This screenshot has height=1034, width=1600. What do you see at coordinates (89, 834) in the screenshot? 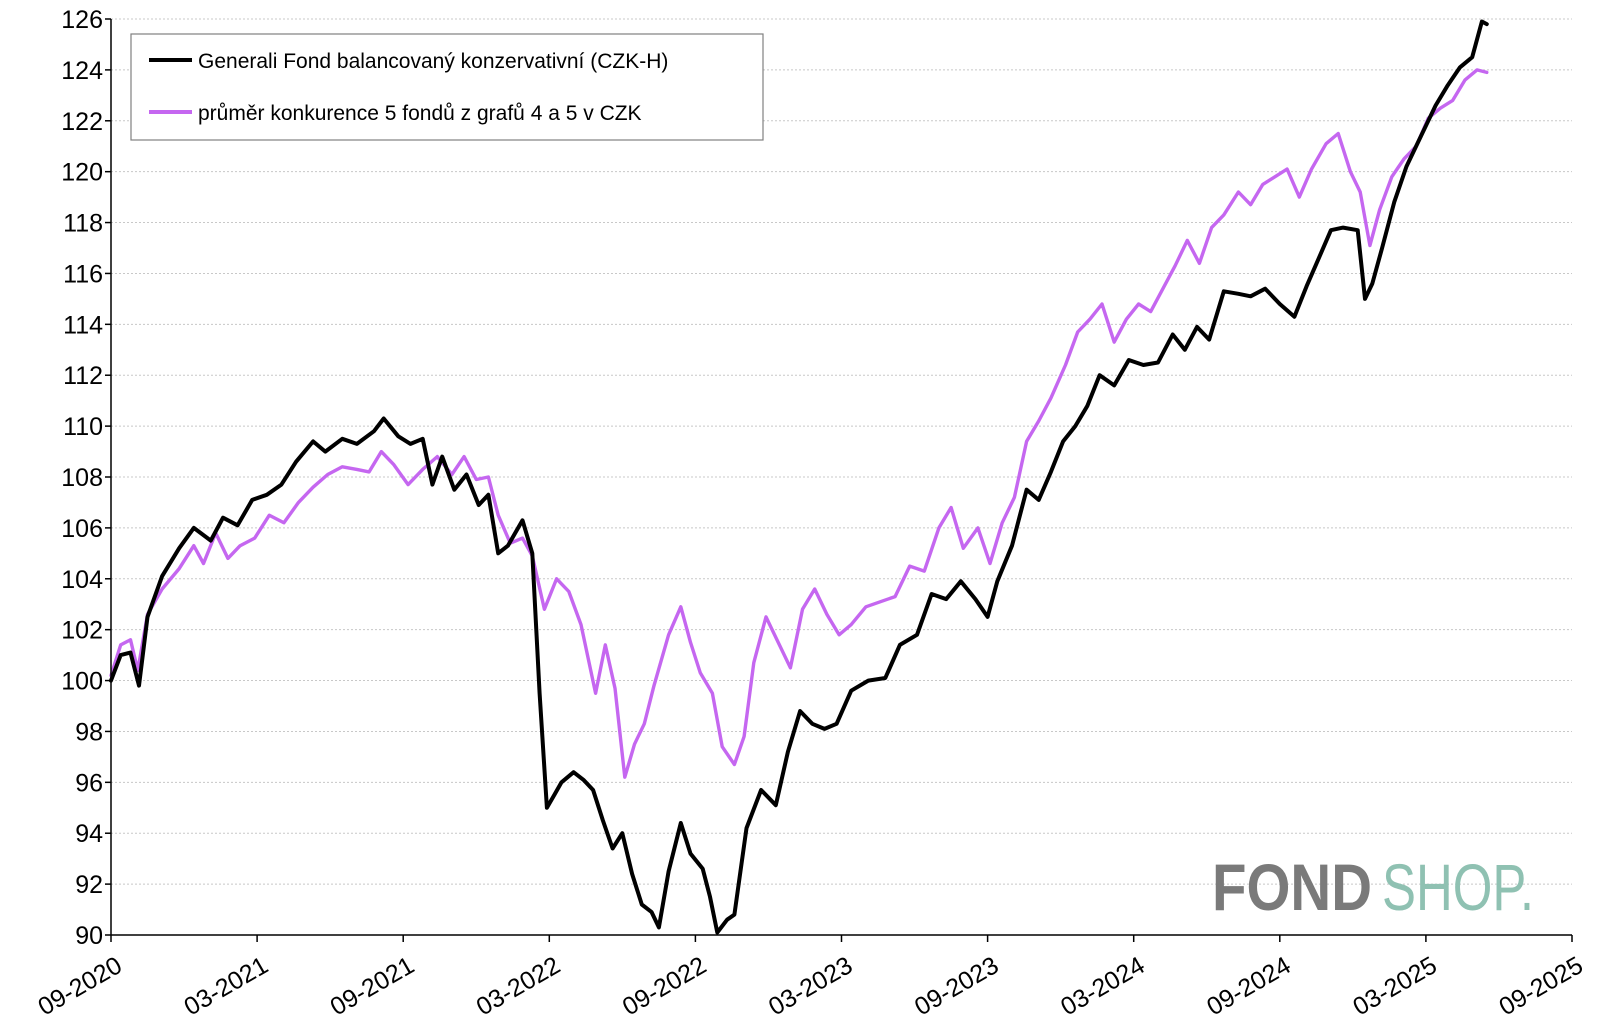
I see `y-tick-label: 94` at bounding box center [89, 834].